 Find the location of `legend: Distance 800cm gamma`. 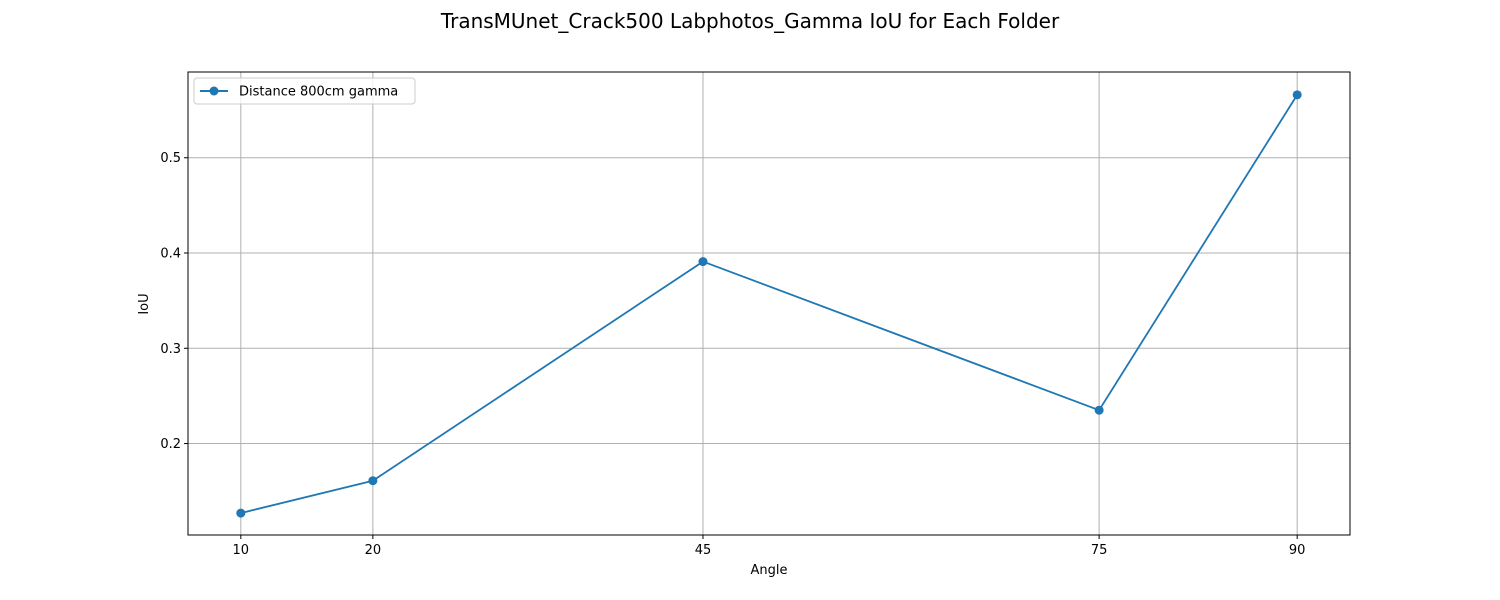

legend: Distance 800cm gamma is located at coordinates (304, 91).